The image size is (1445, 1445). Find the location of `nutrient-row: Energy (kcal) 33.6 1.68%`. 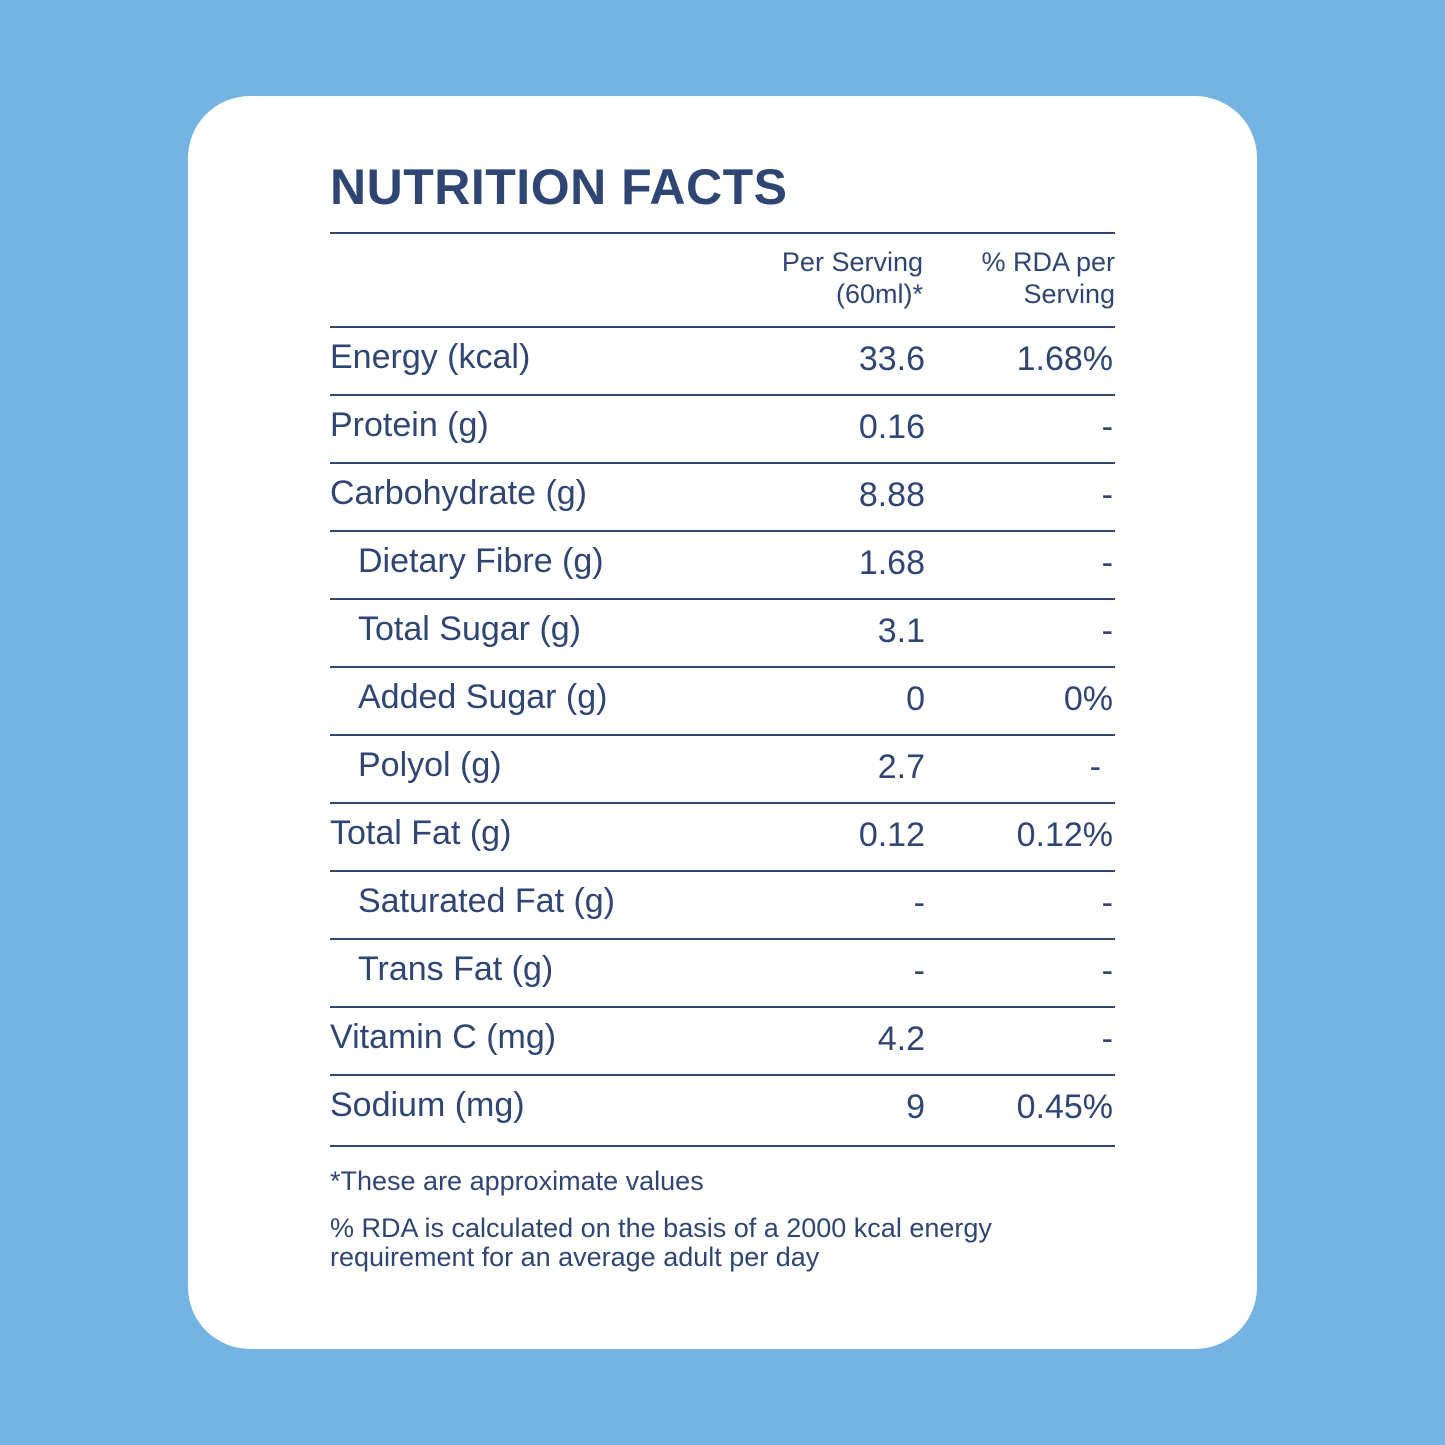

nutrient-row: Energy (kcal) 33.6 1.68% is located at coordinates (722, 361).